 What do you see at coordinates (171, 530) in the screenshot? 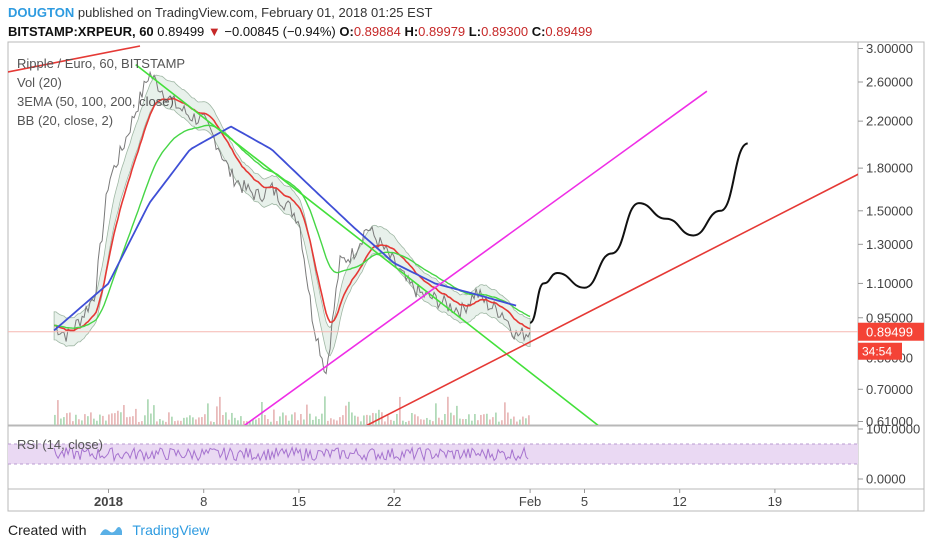
I see `tradingview-brand-link: TradingView` at bounding box center [171, 530].